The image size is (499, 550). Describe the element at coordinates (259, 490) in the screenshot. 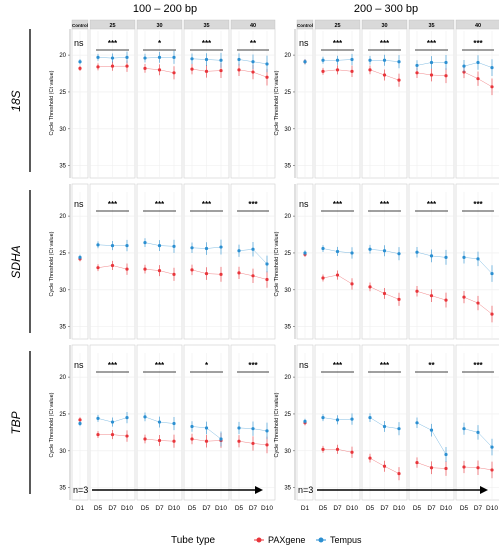

I see `trend-arrowhead` at that location.